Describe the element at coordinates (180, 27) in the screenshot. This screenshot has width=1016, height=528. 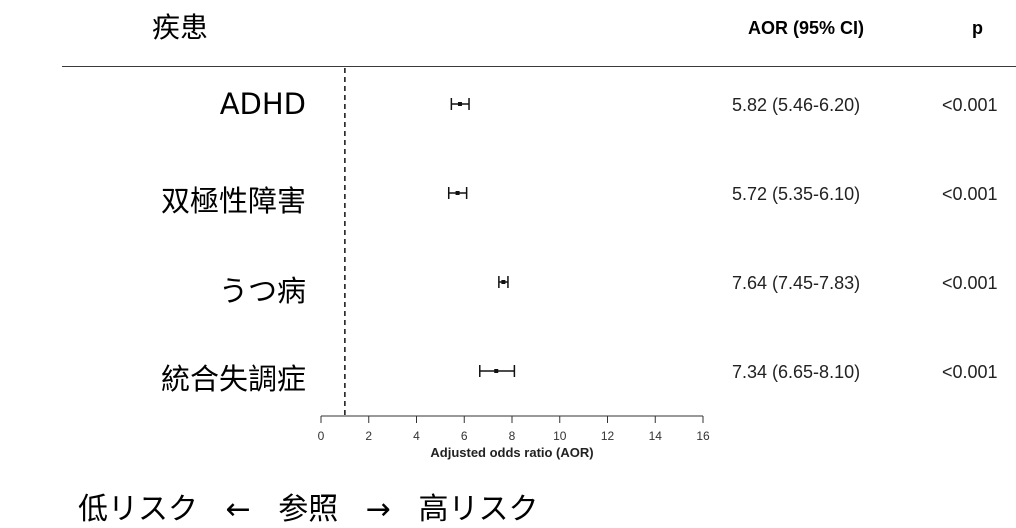
I see `disease-column-header: 疾患` at that location.